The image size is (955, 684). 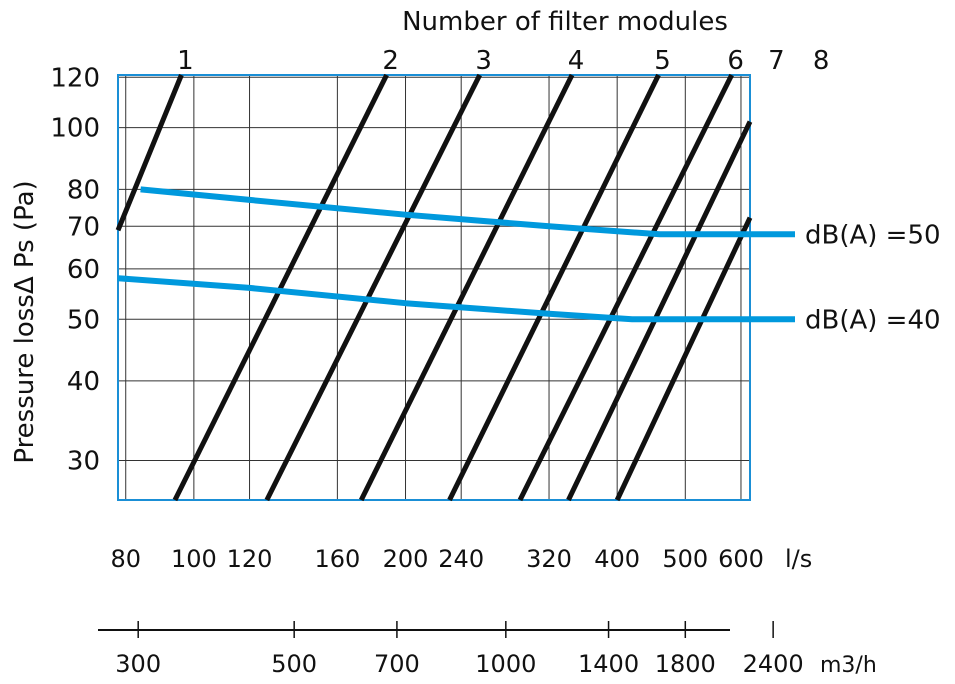 What do you see at coordinates (125, 559) in the screenshot?
I see `x-tick-label-ls: 80` at bounding box center [125, 559].